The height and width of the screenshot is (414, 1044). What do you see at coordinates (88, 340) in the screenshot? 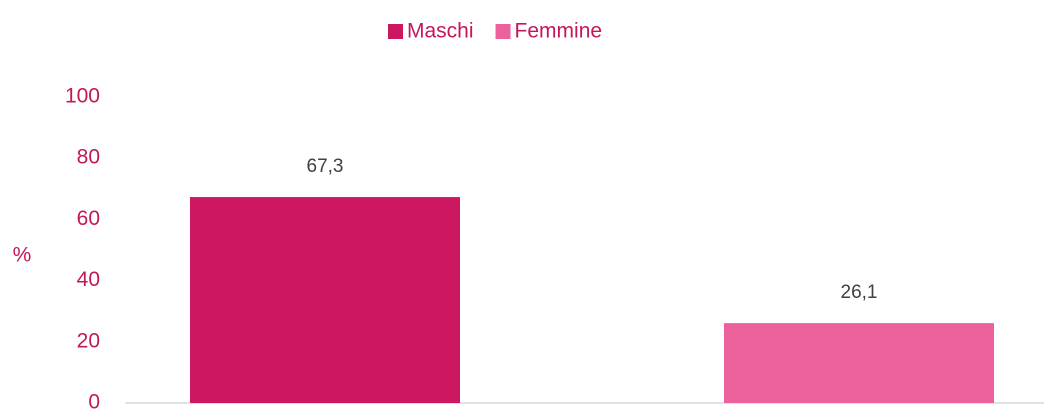
I see `y-tick-label: 20` at bounding box center [88, 340].